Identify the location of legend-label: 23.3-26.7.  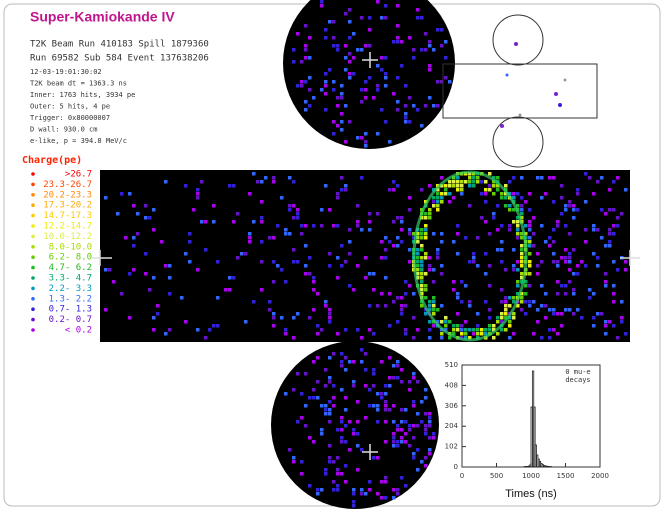
(67, 185).